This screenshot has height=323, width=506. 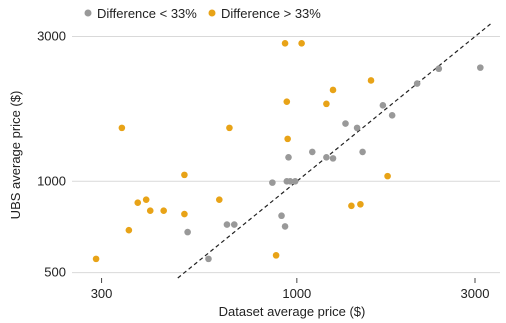 What do you see at coordinates (292, 311) in the screenshot?
I see `x-axis-label: Dataset average price ($)` at bounding box center [292, 311].